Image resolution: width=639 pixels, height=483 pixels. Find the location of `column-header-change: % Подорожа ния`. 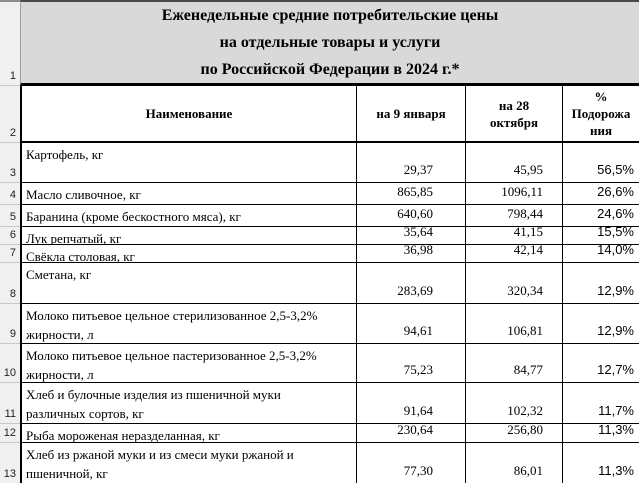

column-header-change: % Подорожа ния is located at coordinates (601, 114).